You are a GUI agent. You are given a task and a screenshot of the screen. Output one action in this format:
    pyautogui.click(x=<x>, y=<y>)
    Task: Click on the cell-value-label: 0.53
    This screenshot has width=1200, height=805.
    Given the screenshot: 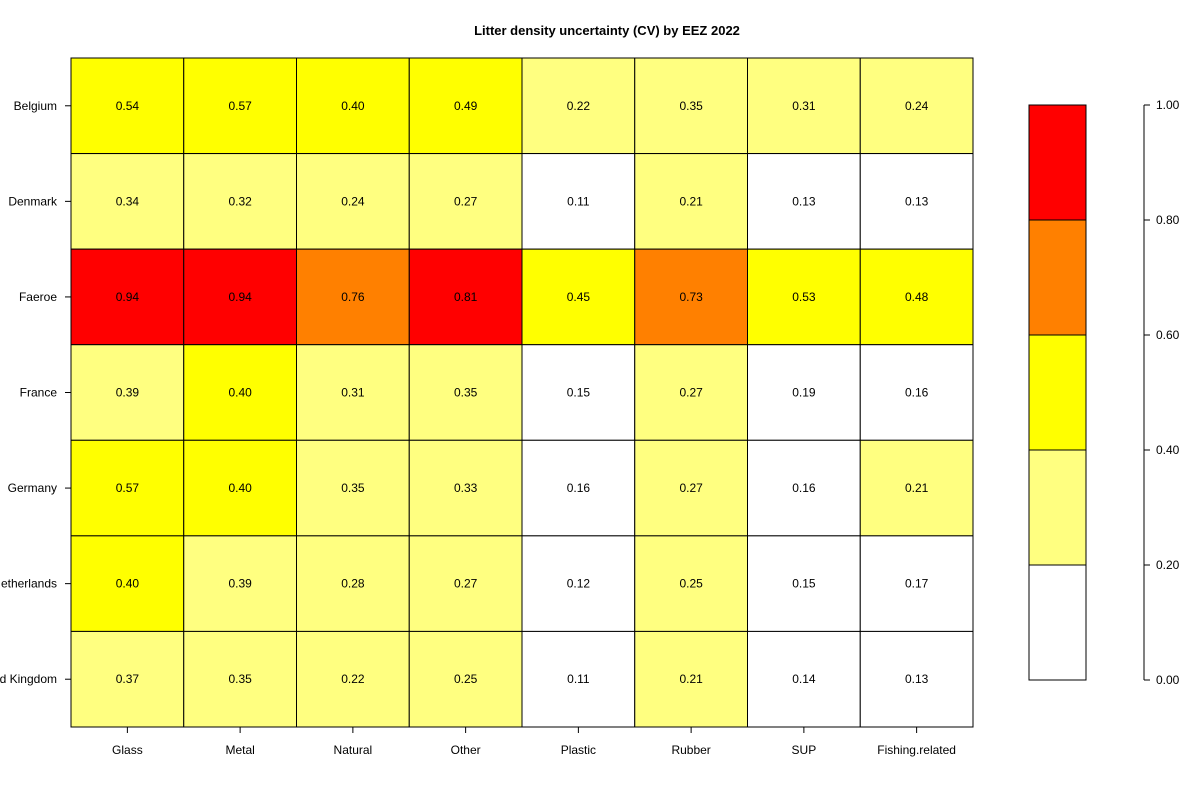 What is the action you would take?
    pyautogui.click(x=804, y=297)
    